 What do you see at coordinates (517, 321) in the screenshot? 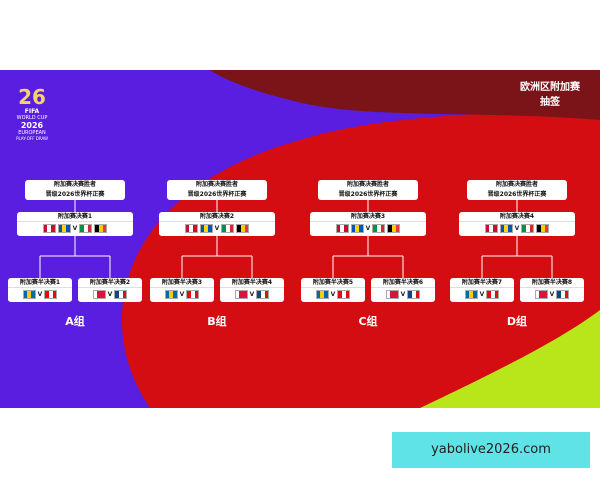
I see `group-label: D组` at bounding box center [517, 321].